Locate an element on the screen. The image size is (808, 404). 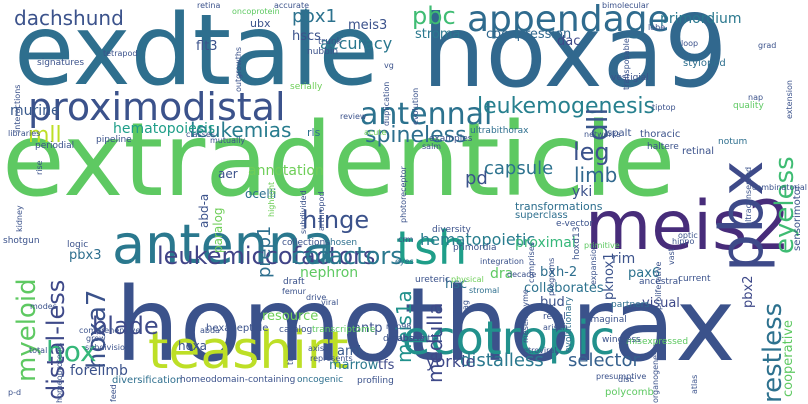
word: loop is located at coordinates (690, 43).